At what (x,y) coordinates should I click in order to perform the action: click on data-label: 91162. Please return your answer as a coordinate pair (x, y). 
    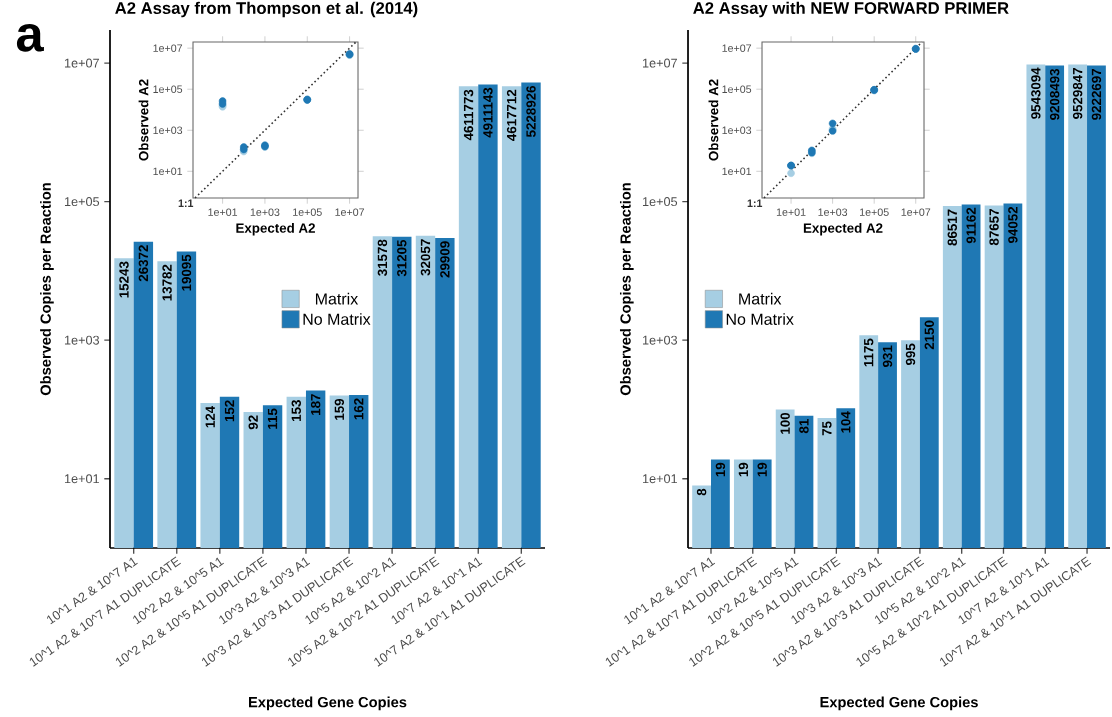
    Looking at the image, I should click on (971, 225).